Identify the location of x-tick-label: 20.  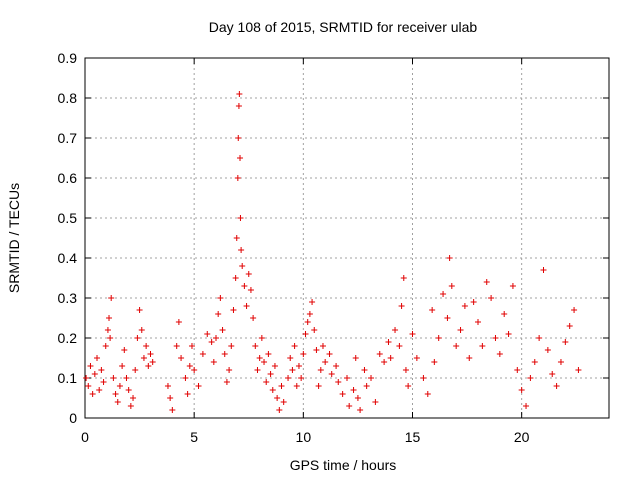
(522, 437).